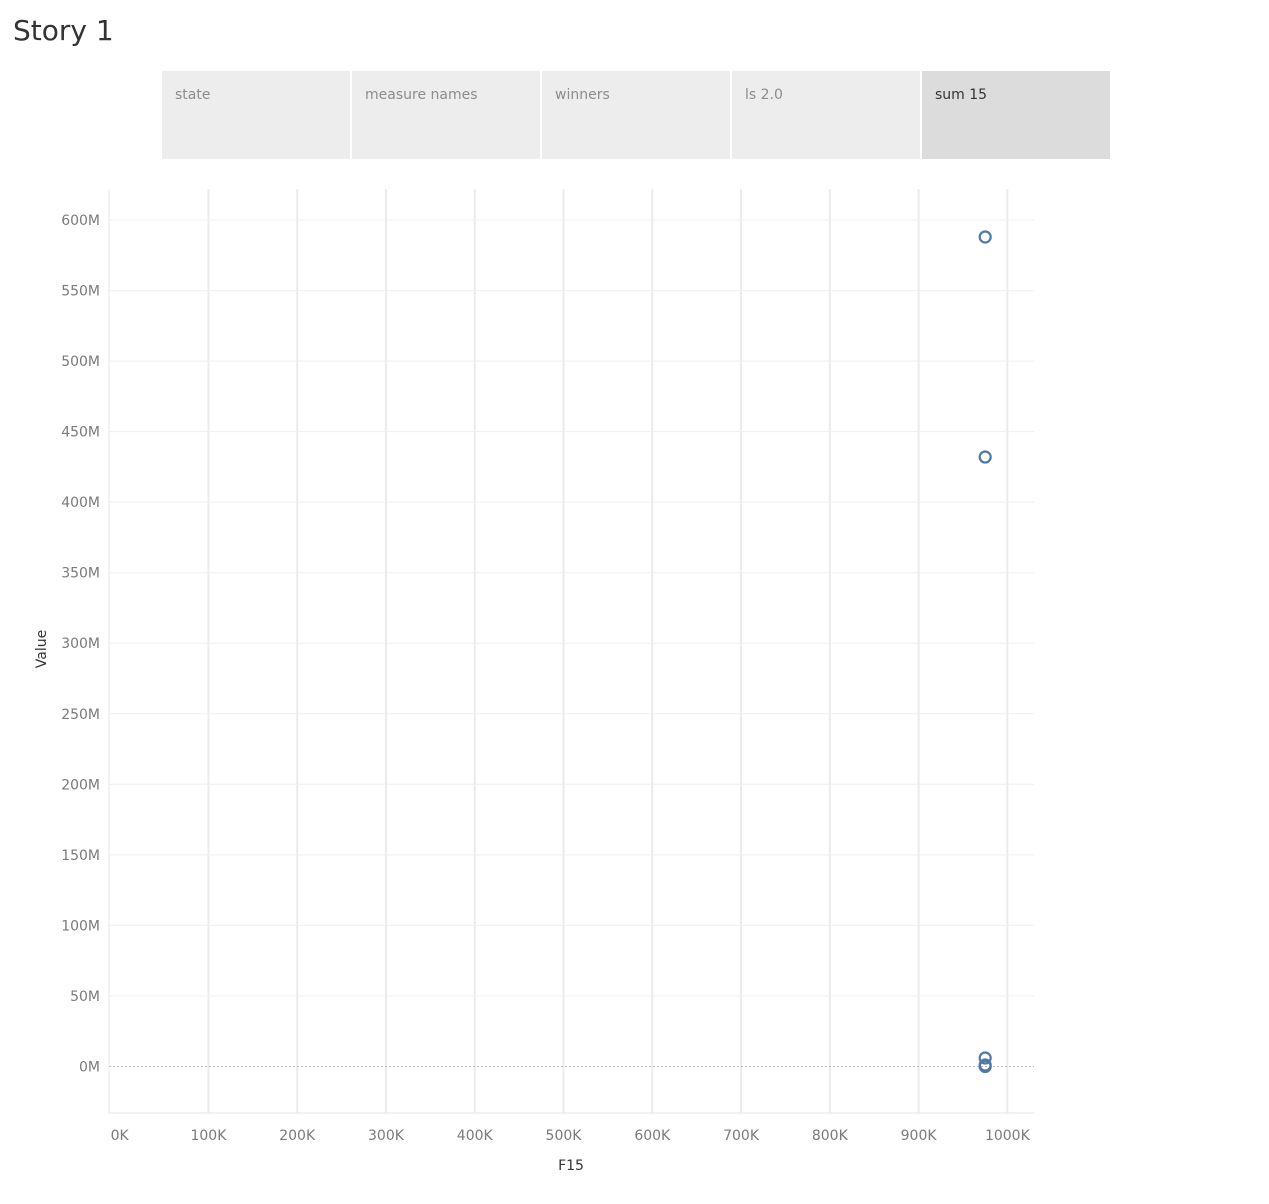 The height and width of the screenshot is (1204, 1269). Describe the element at coordinates (475, 1136) in the screenshot. I see `x-tick-label: 400K` at that location.